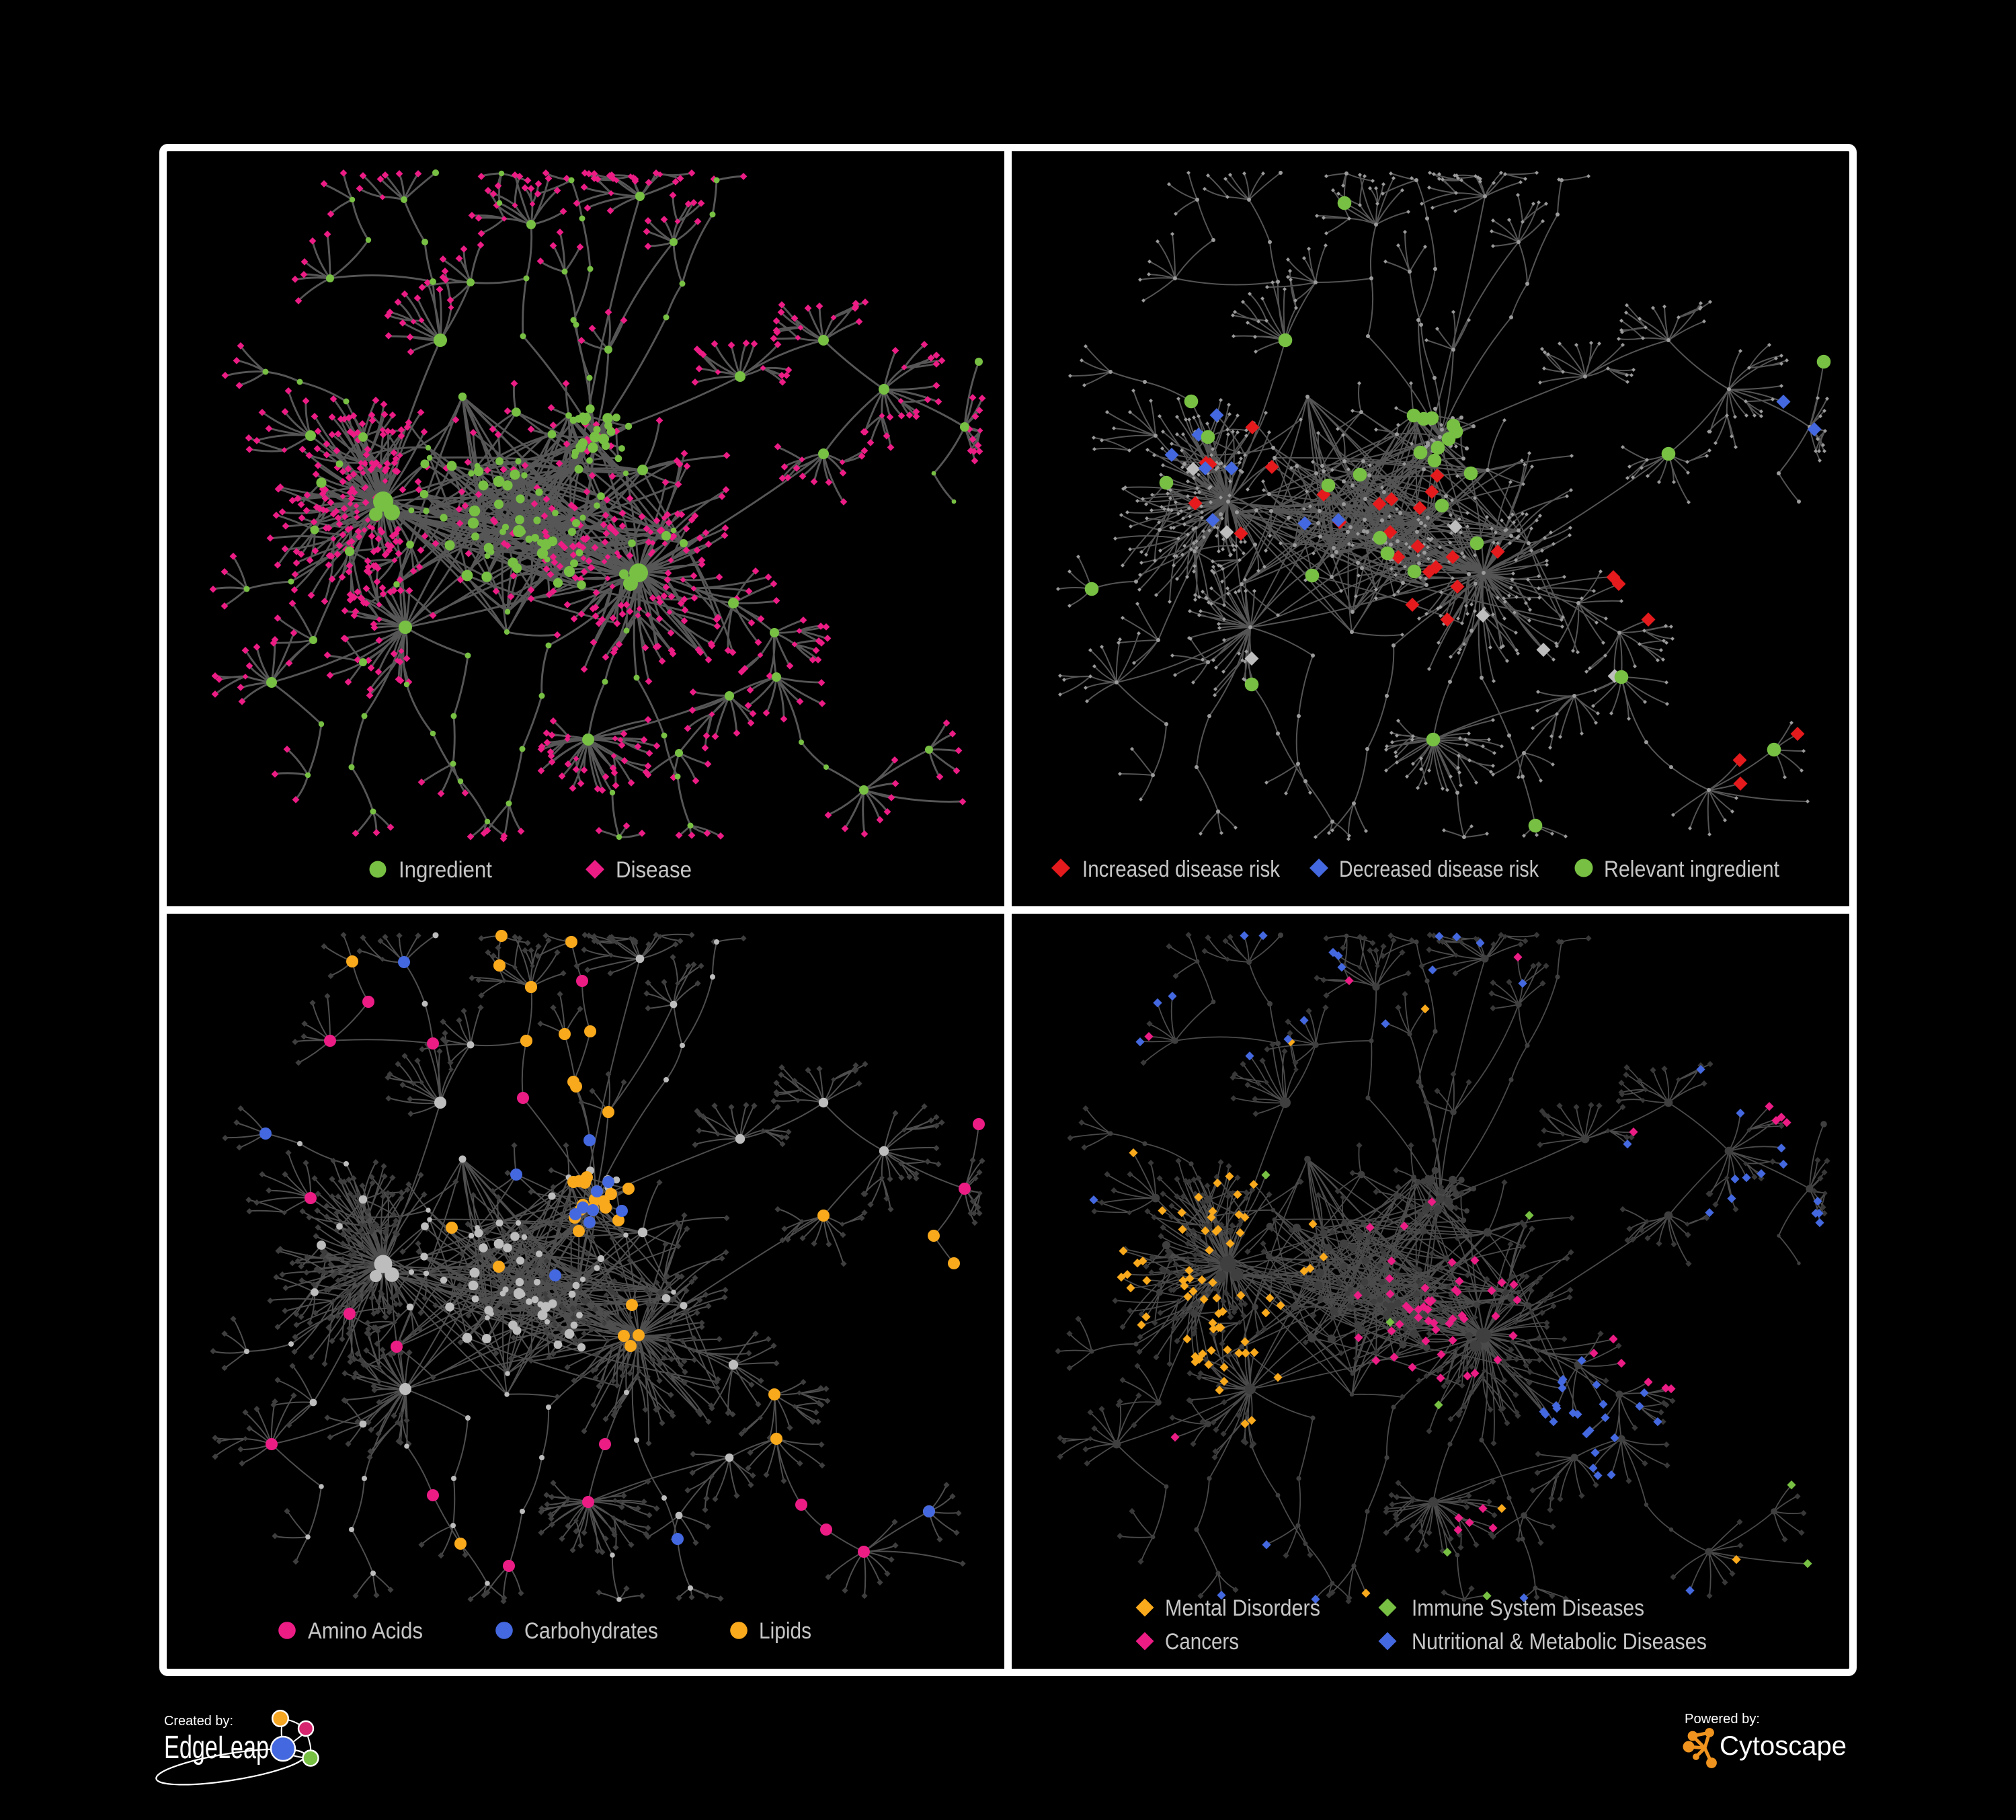 Image resolution: width=2016 pixels, height=1820 pixels. I want to click on svg-text: EdgeLeap, so click(216, 1748).